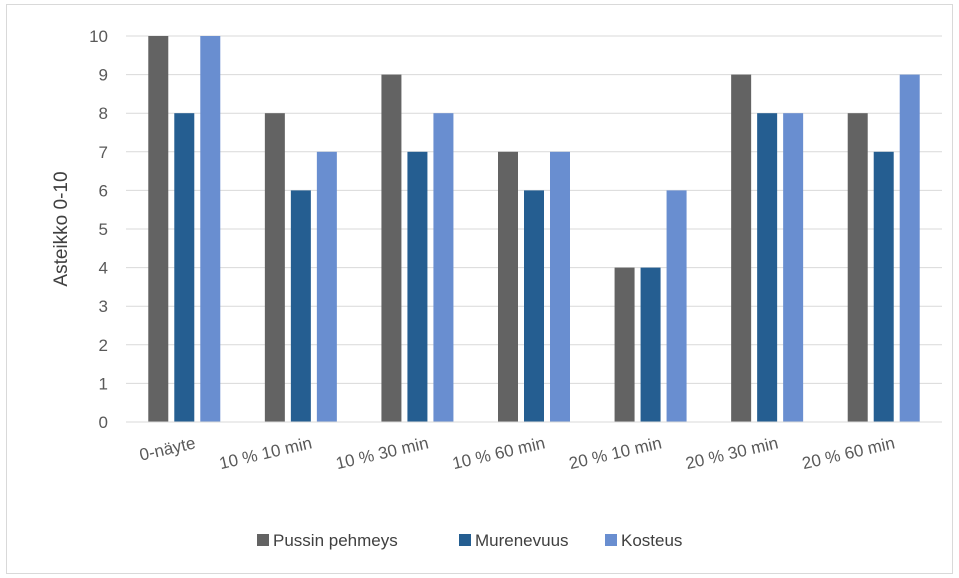  What do you see at coordinates (522, 540) in the screenshot?
I see `legend-label: Murenevuus` at bounding box center [522, 540].